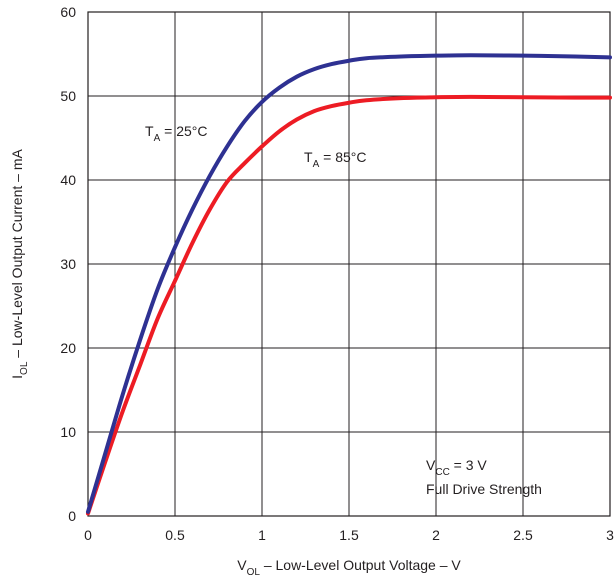  I want to click on x-tick-label: 2, so click(436, 535).